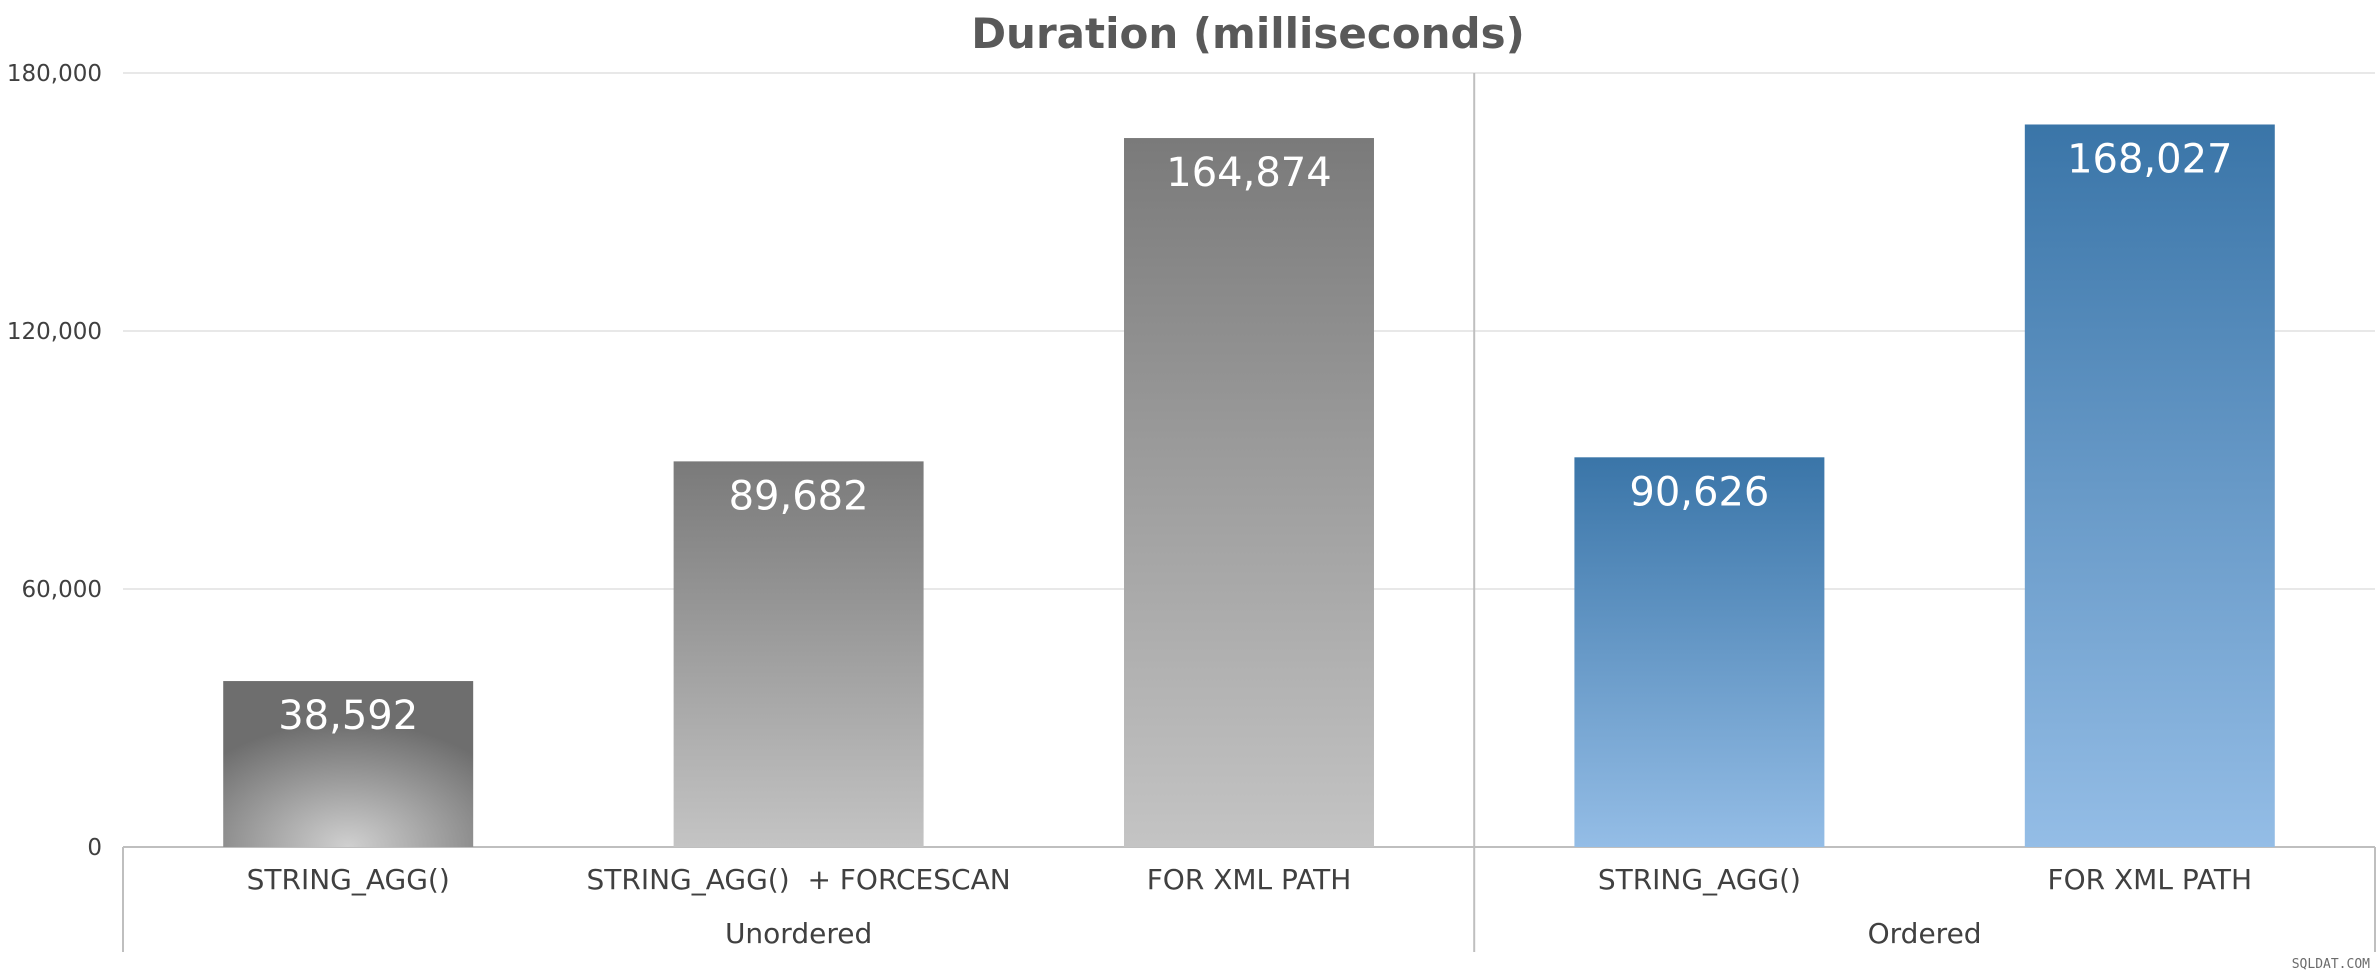 The height and width of the screenshot is (976, 2380). What do you see at coordinates (1248, 173) in the screenshot?
I see `data-label: 164,874` at bounding box center [1248, 173].